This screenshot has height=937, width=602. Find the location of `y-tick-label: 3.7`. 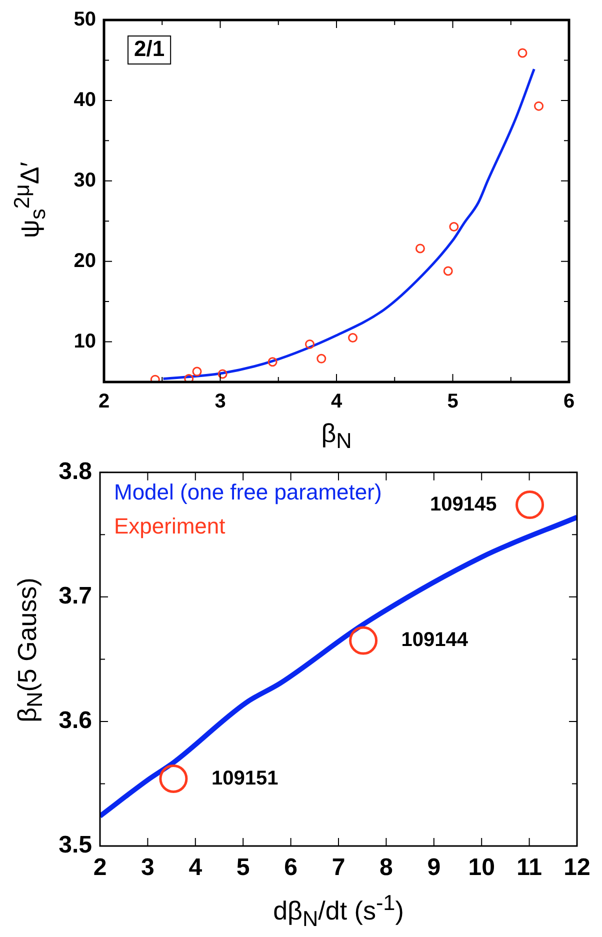

y-tick-label: 3.7 is located at coordinates (75, 596).